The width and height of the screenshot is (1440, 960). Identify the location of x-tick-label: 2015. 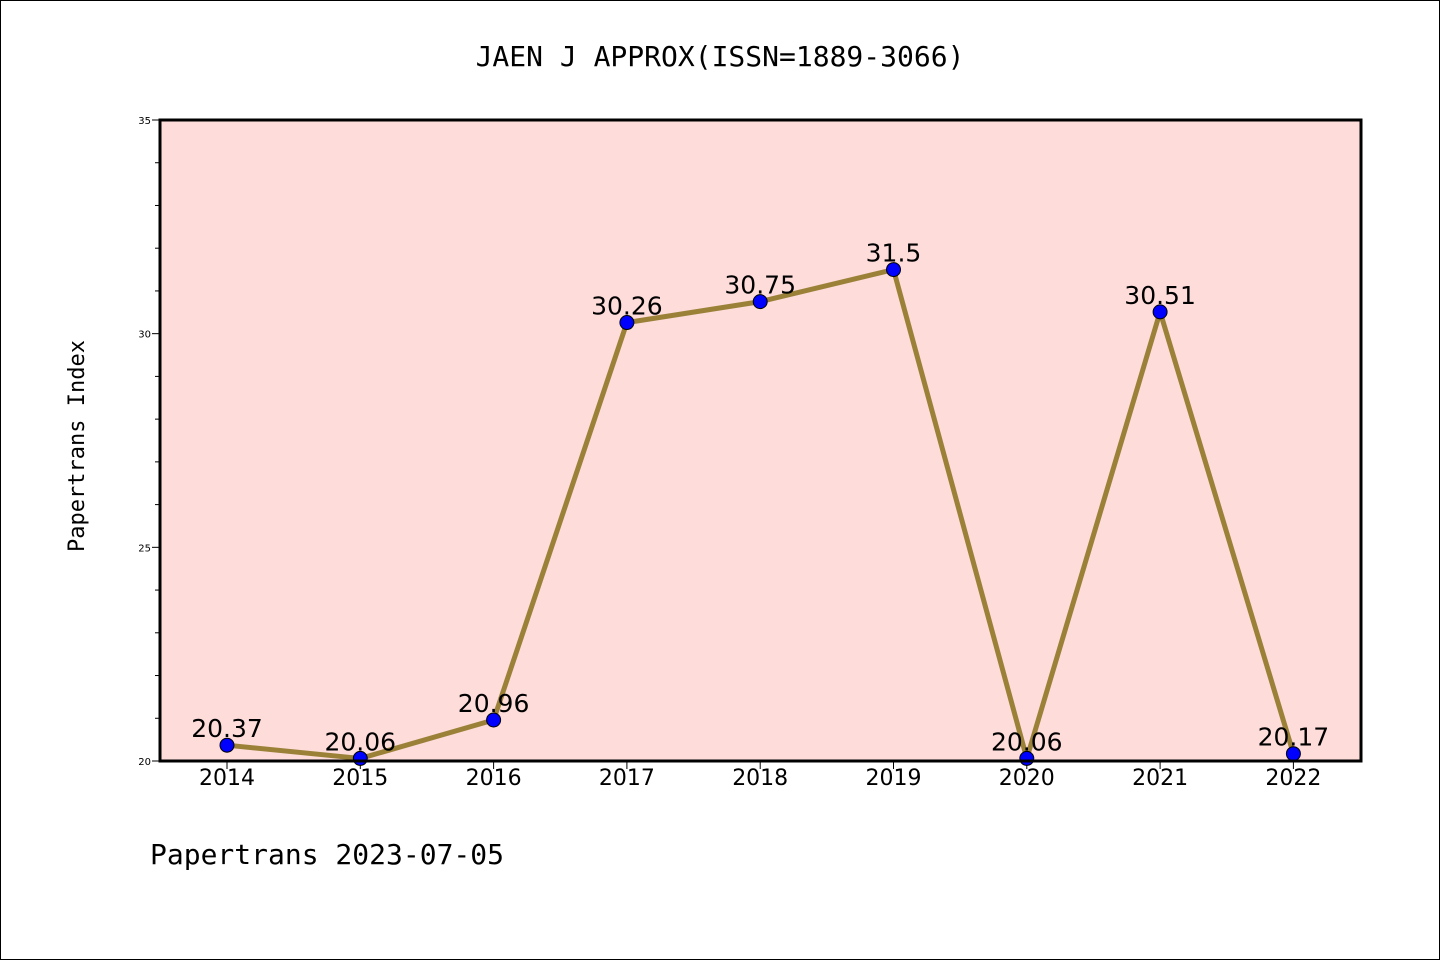
(360, 778).